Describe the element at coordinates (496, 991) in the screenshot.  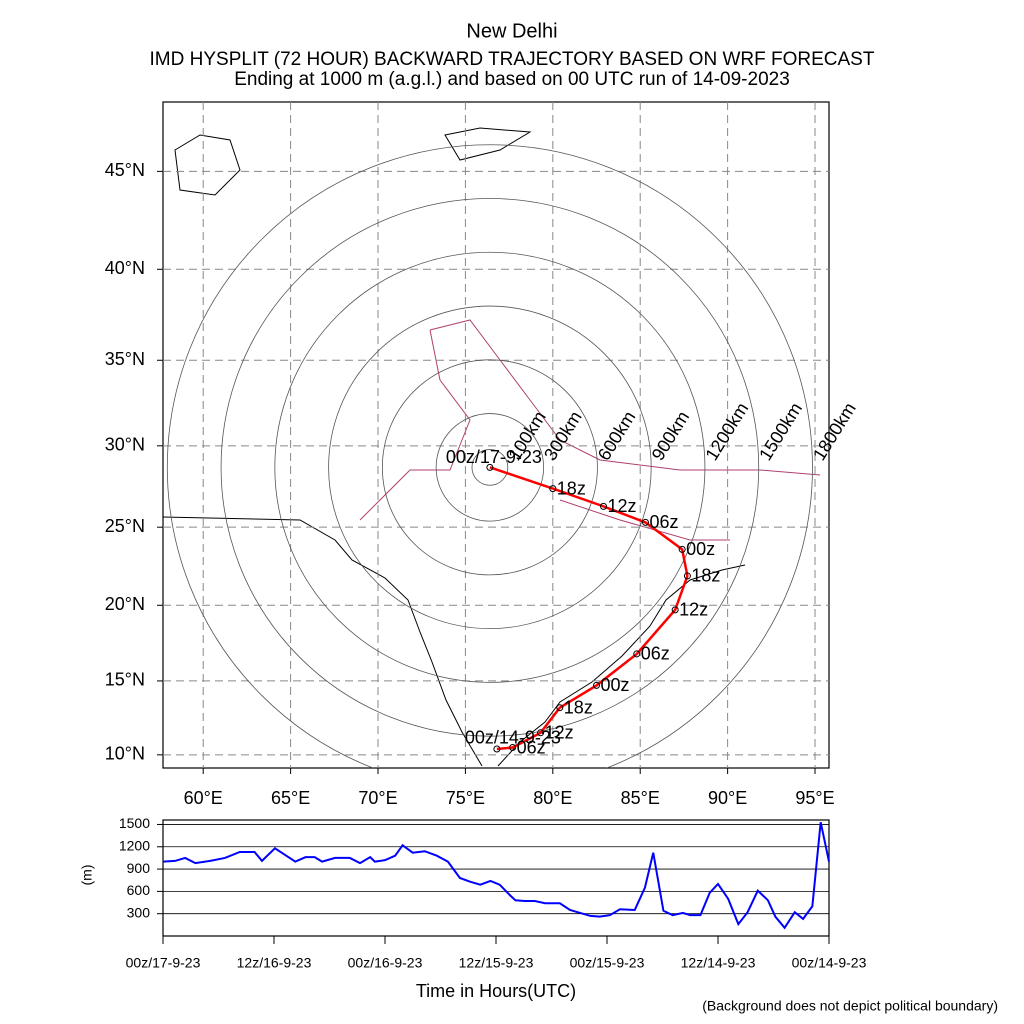
I see `x-axis-label: Time in Hours(UTC)` at that location.